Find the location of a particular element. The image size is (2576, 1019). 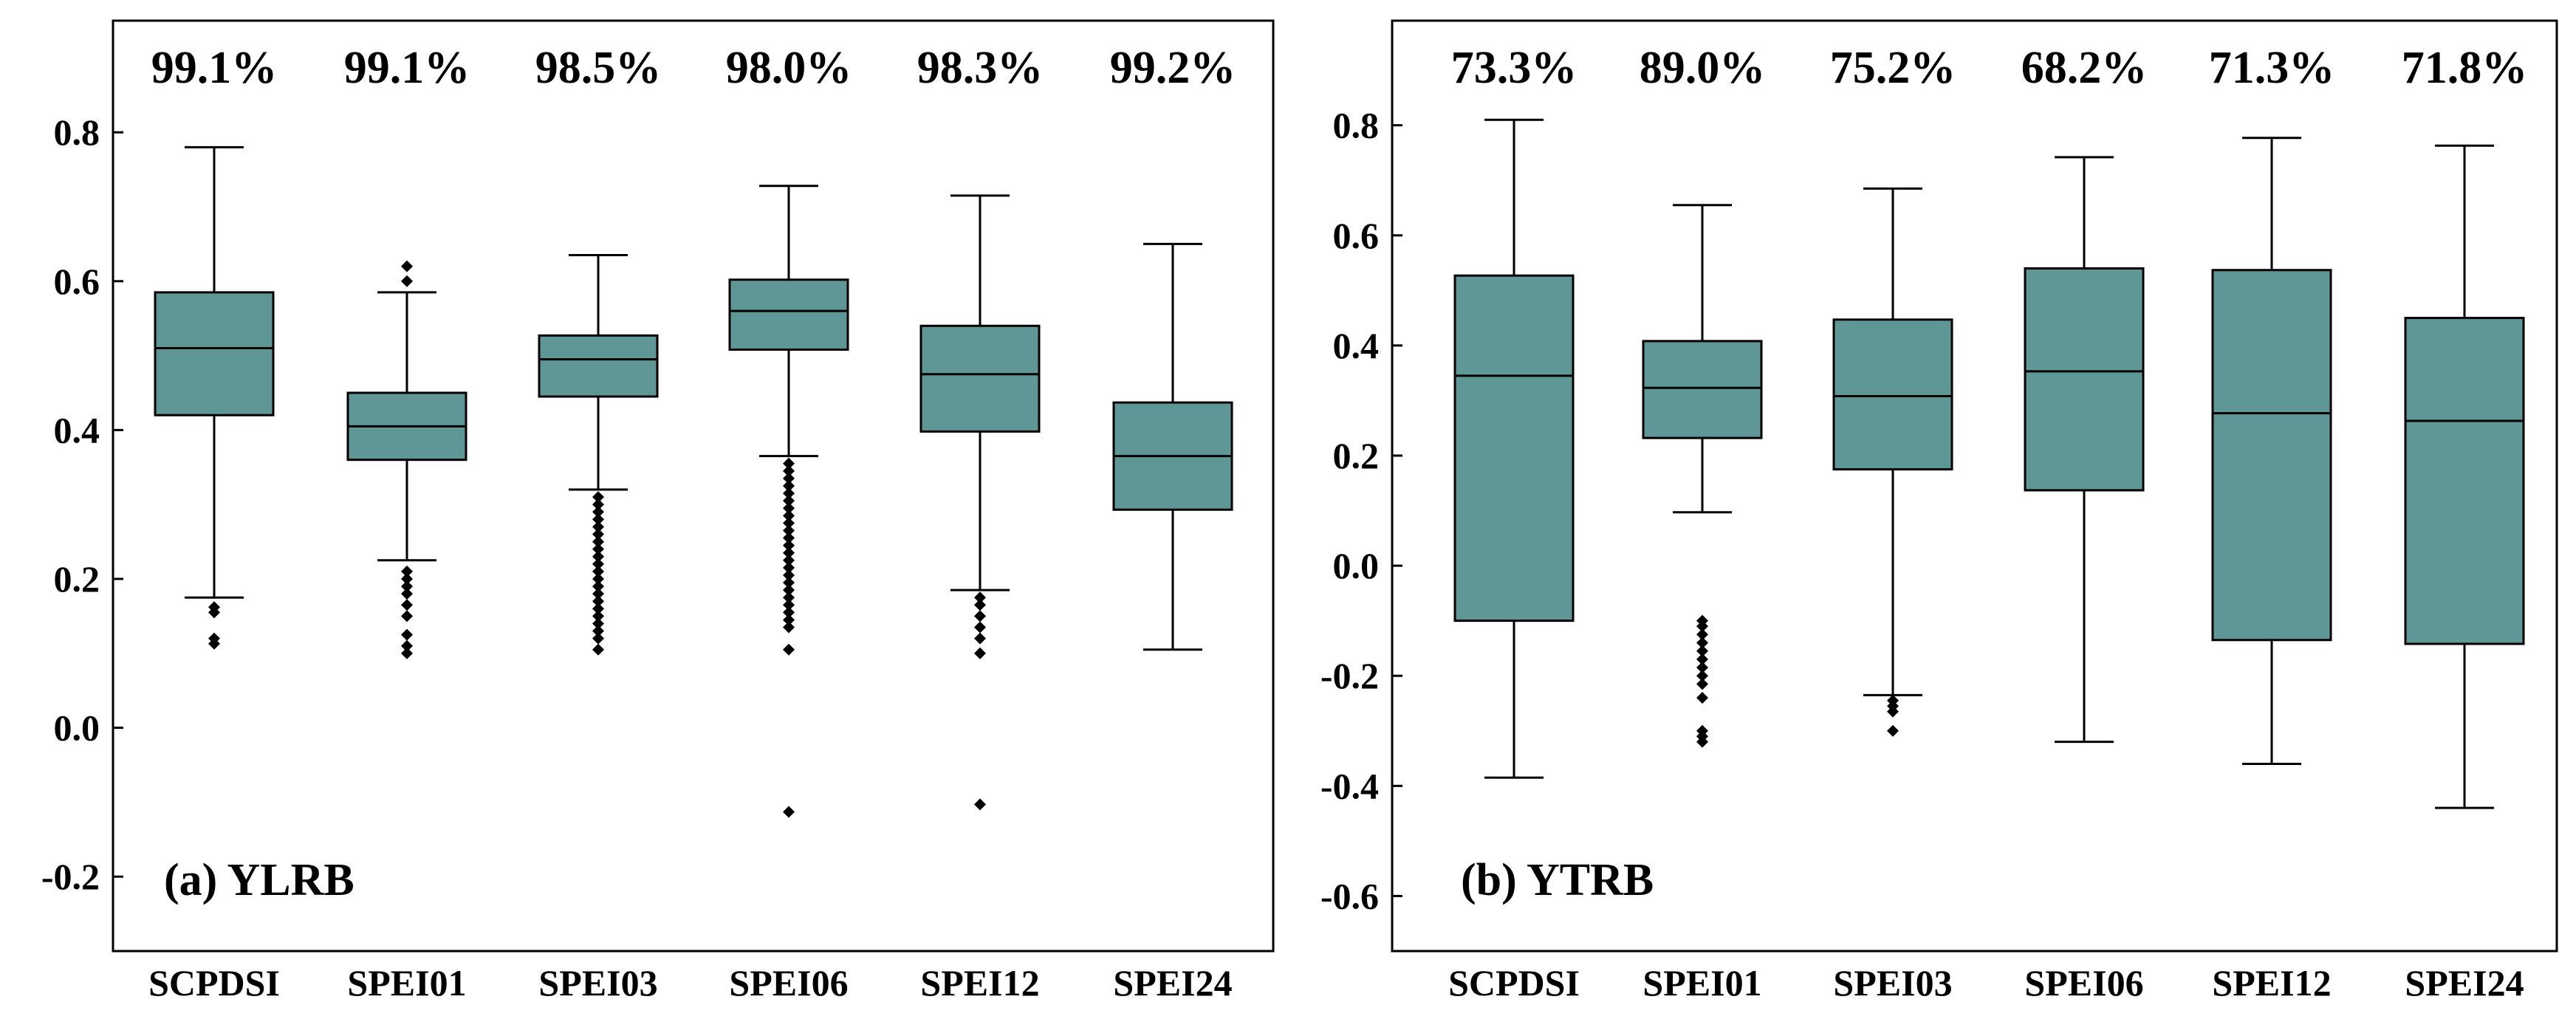

percent-label: 71.3% is located at coordinates (2272, 68).